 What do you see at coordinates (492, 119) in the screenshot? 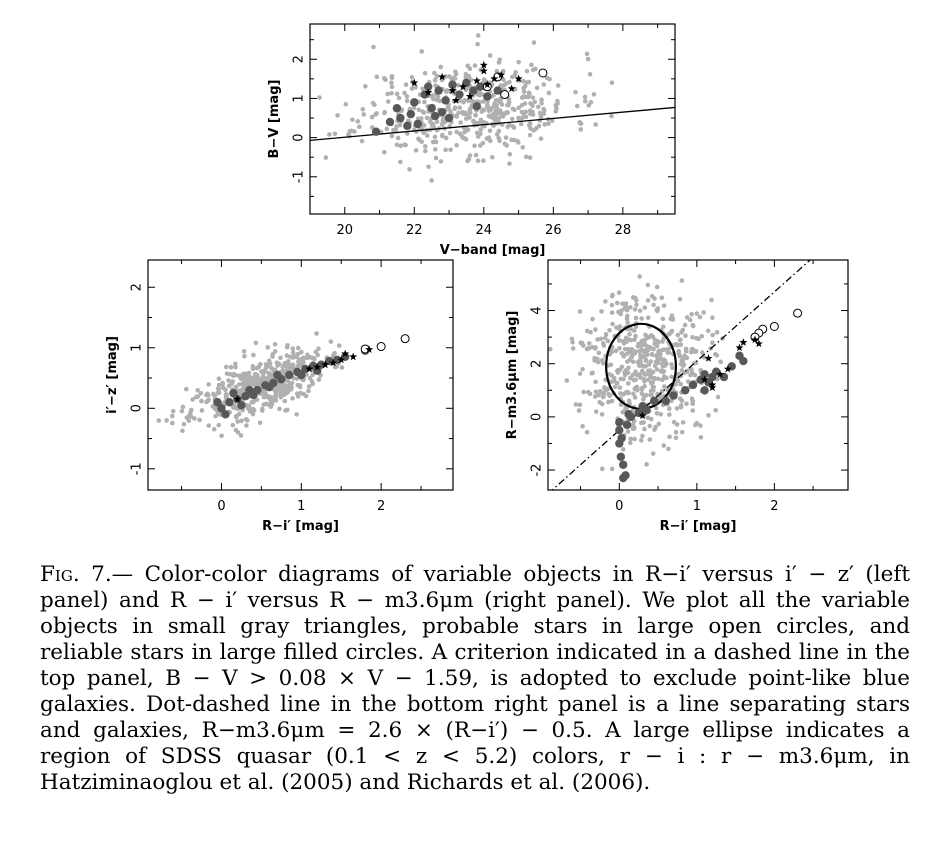
I see `plot-frame` at bounding box center [492, 119].